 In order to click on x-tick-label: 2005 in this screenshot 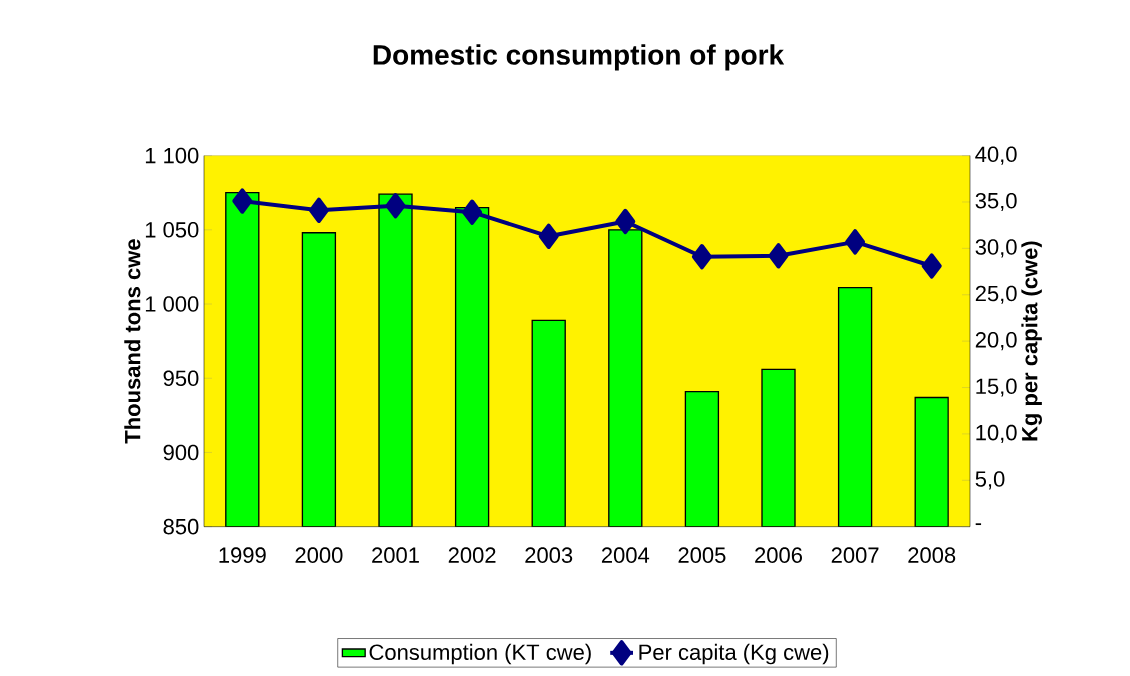, I will do `click(702, 555)`.